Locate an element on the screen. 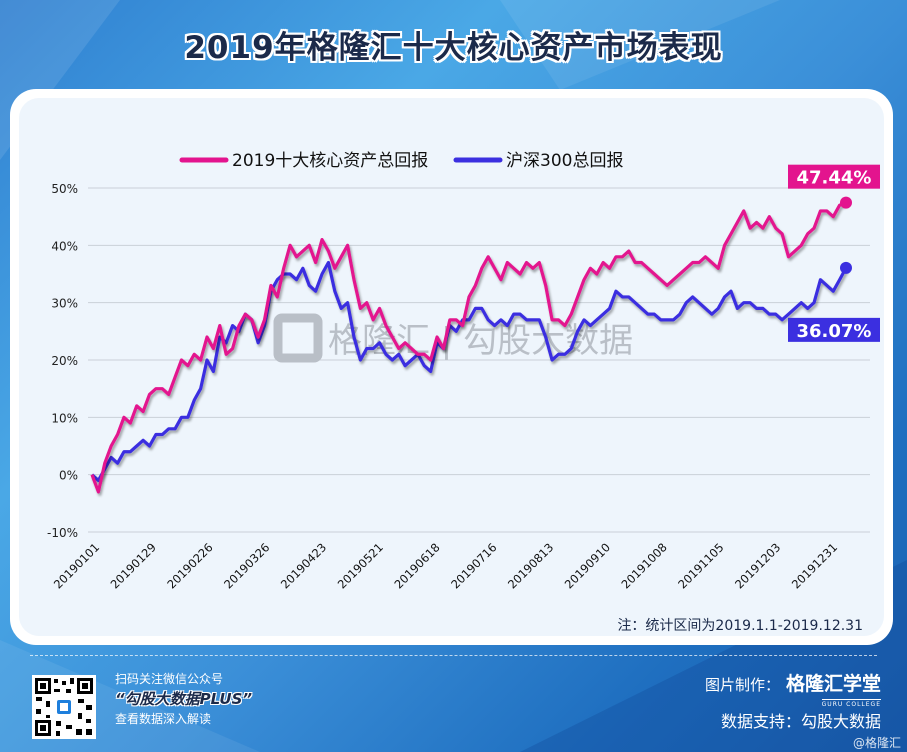  y-tick-label: 0% is located at coordinates (68, 476).